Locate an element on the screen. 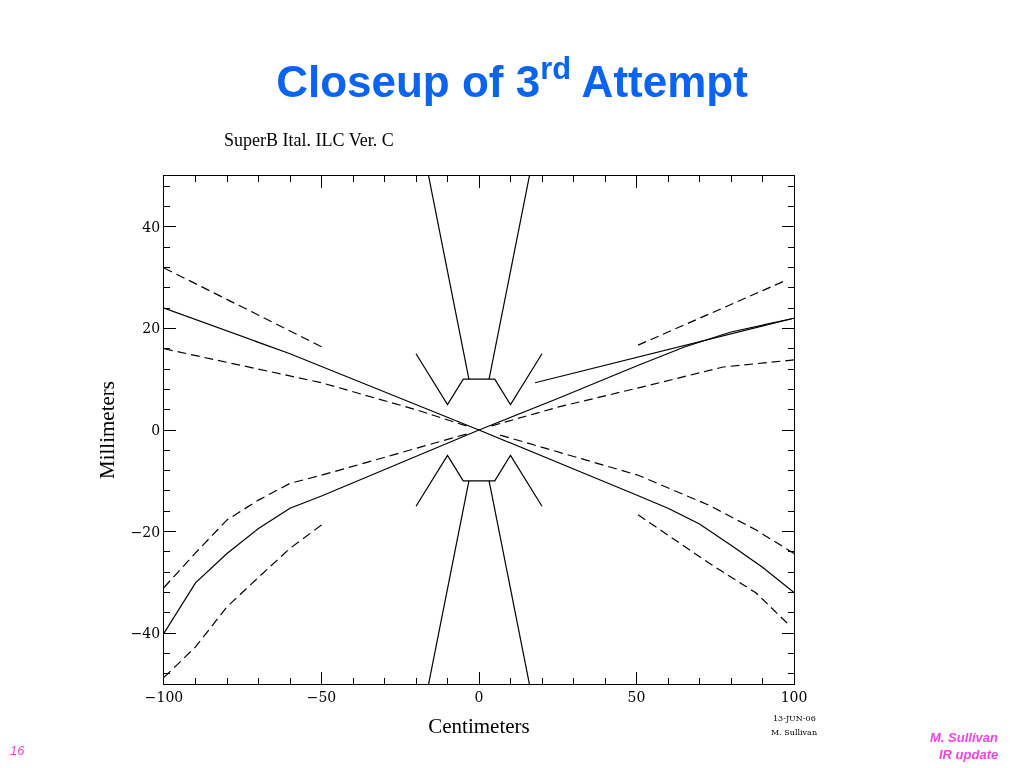 The width and height of the screenshot is (1024, 768). text: IR update is located at coordinates (969, 754).